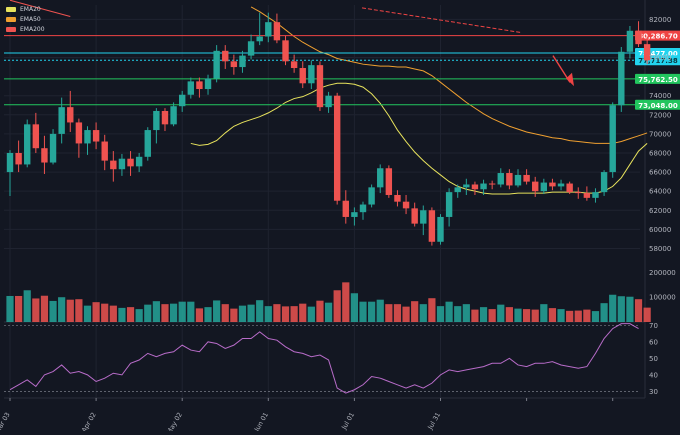 This screenshot has height=435, width=680. What do you see at coordinates (660, 153) in the screenshot?
I see `price-axis-tick-label: 68000` at bounding box center [660, 153].